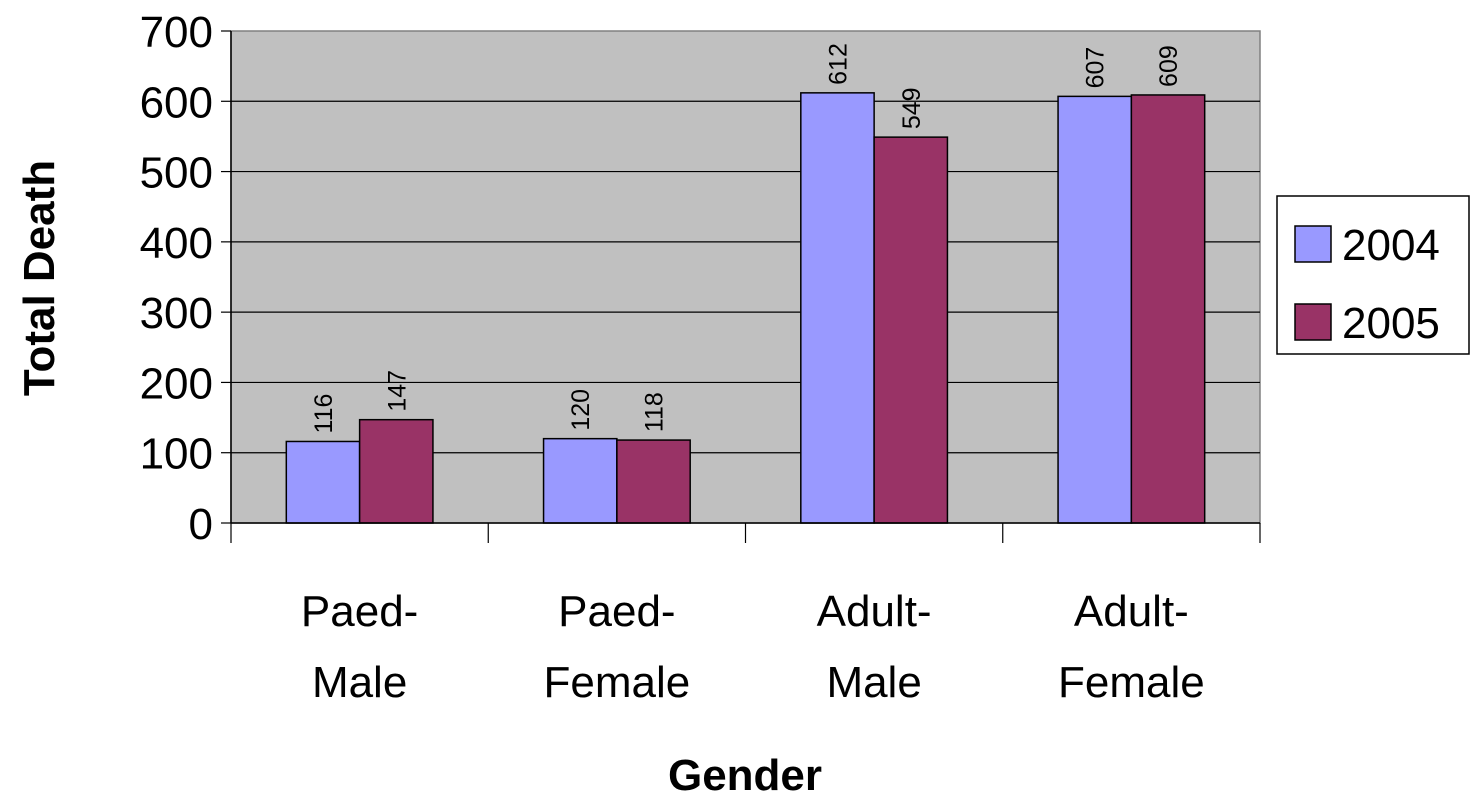  What do you see at coordinates (176, 243) in the screenshot?
I see `y-tick-label: 400` at bounding box center [176, 243].